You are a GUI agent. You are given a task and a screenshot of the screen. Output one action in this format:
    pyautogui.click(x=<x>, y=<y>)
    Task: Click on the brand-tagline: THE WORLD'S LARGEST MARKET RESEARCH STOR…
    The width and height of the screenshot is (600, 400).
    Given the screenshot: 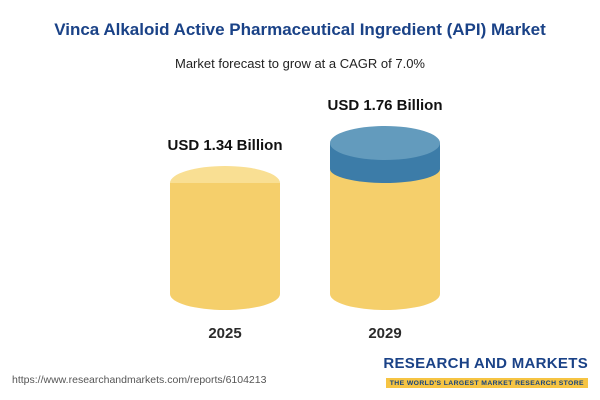 What is the action you would take?
    pyautogui.click(x=486, y=383)
    